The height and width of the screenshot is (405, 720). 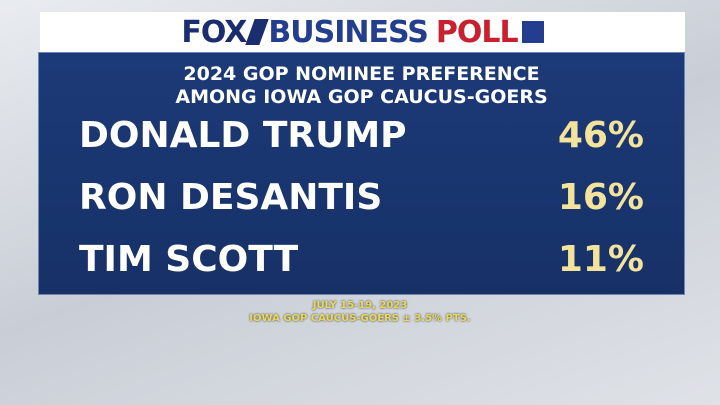 I want to click on logo-bar: FOX BUSINESS POLL, so click(x=362, y=32).